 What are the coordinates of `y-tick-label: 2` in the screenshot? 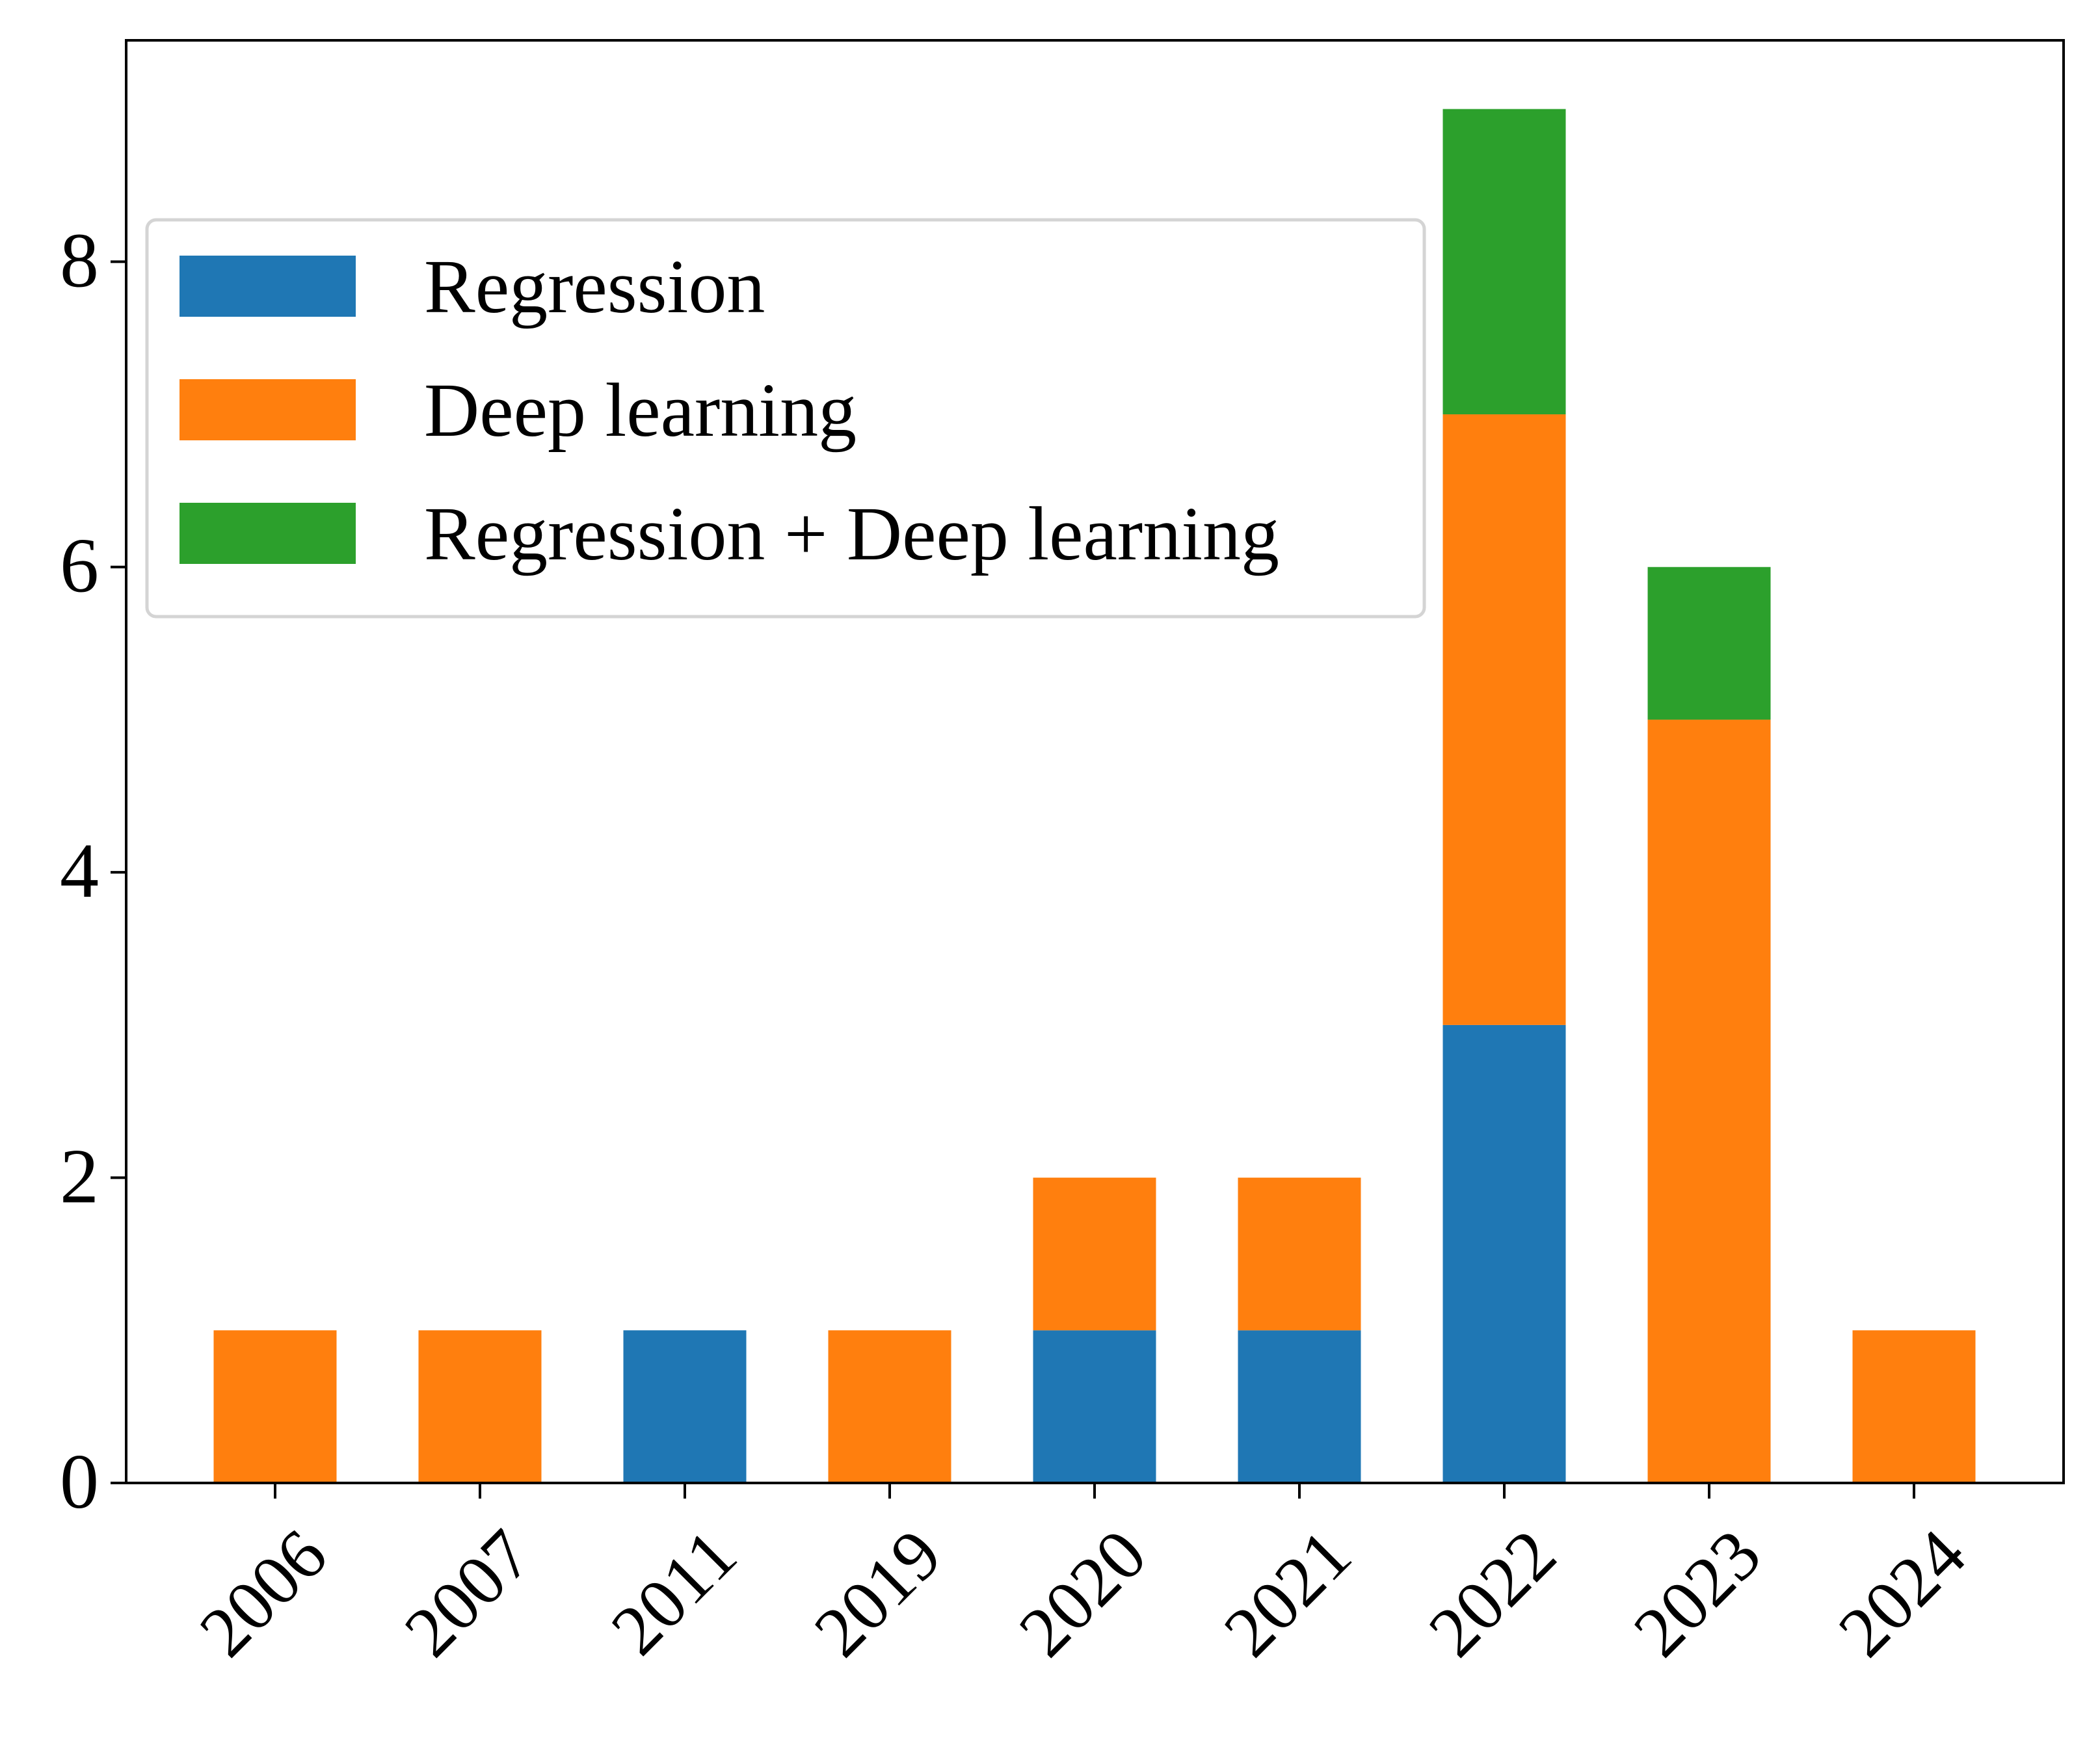 It's located at (79, 1176).